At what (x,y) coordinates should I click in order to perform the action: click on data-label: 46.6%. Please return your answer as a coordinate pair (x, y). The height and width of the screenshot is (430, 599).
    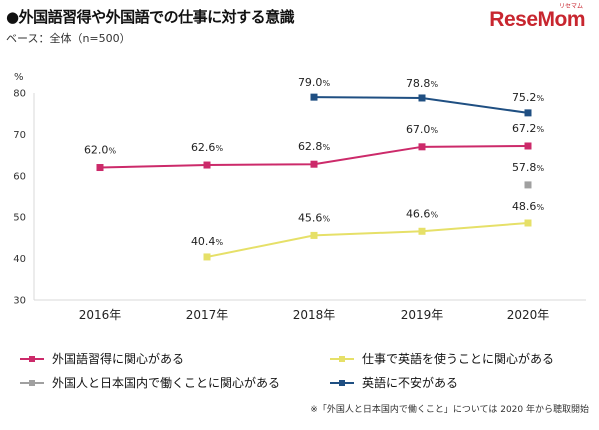
    Looking at the image, I should click on (422, 213).